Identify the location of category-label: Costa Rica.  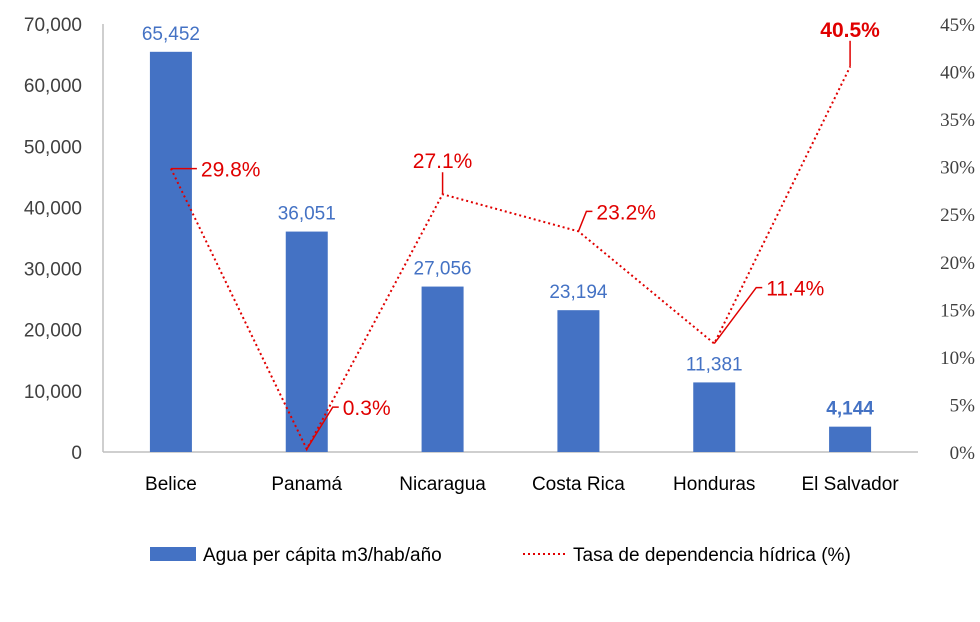
(578, 484).